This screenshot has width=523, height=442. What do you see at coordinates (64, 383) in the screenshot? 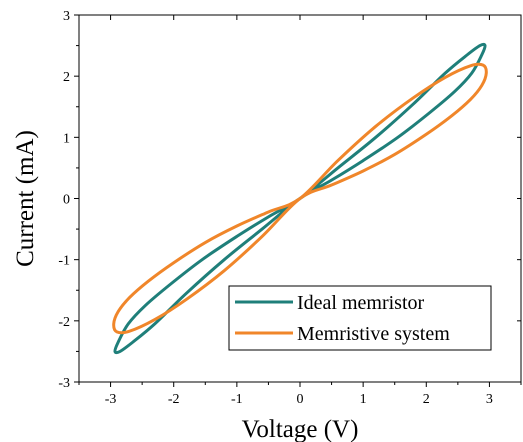
I see `y-tick-label: -3` at bounding box center [64, 383].